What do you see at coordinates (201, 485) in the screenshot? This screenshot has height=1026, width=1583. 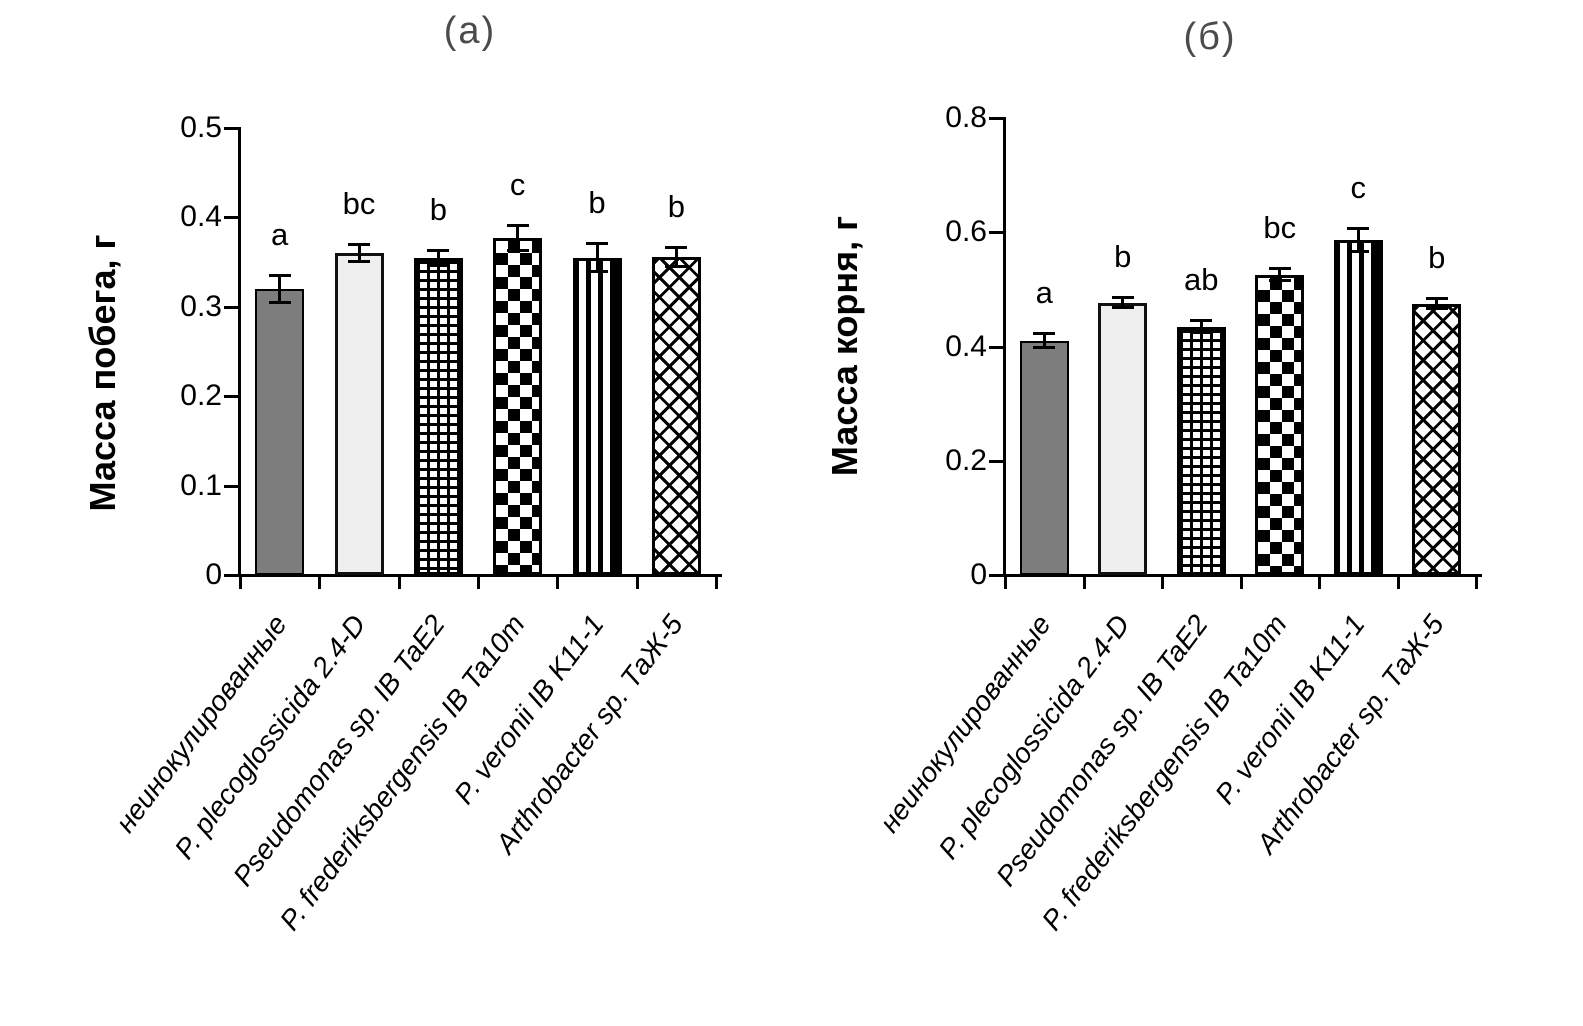 I see `y-tick-label: 0.1` at bounding box center [201, 485].